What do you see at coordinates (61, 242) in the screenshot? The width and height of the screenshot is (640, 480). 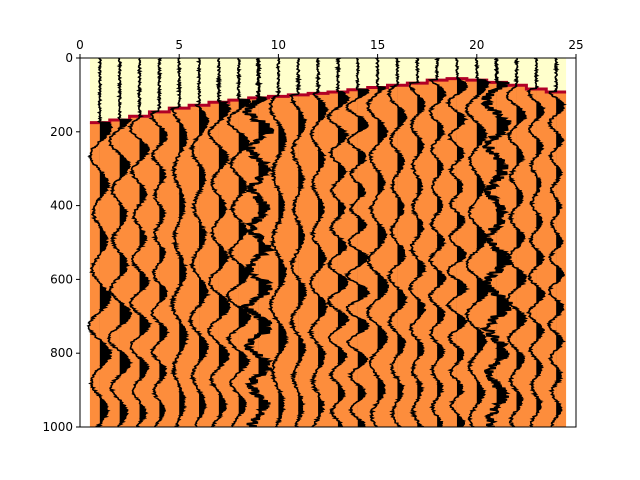 I see `y-axis-ticks: 0 200 400 600 800 1000` at bounding box center [61, 242].